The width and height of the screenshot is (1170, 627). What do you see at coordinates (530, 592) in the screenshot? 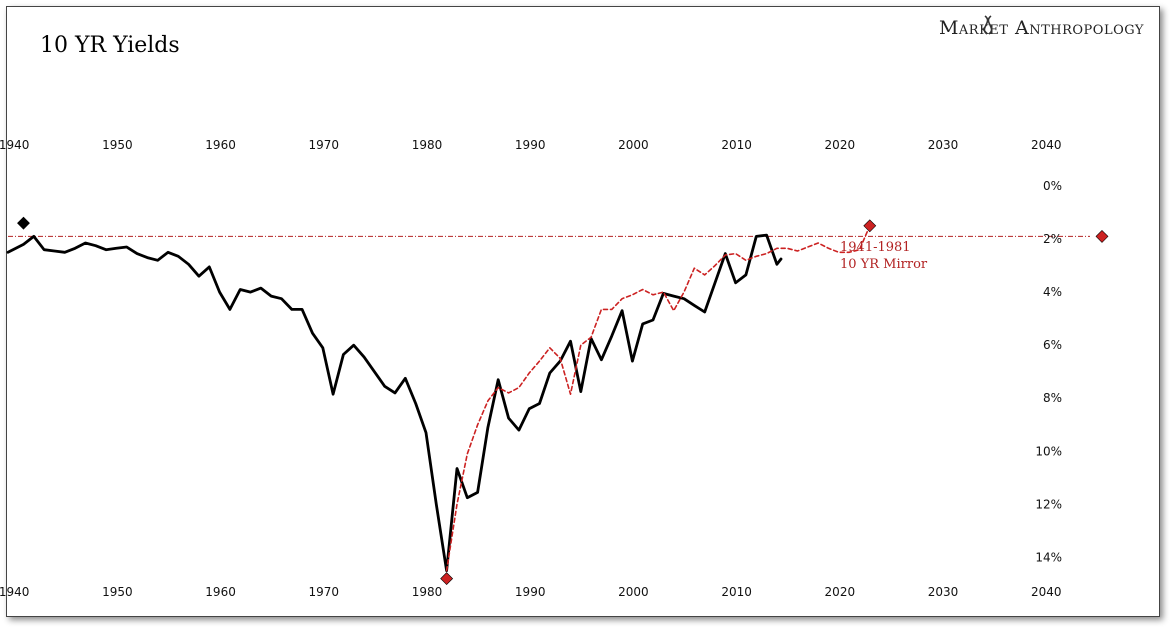
I see `x-tick-label-bottom: 1990` at bounding box center [530, 592].